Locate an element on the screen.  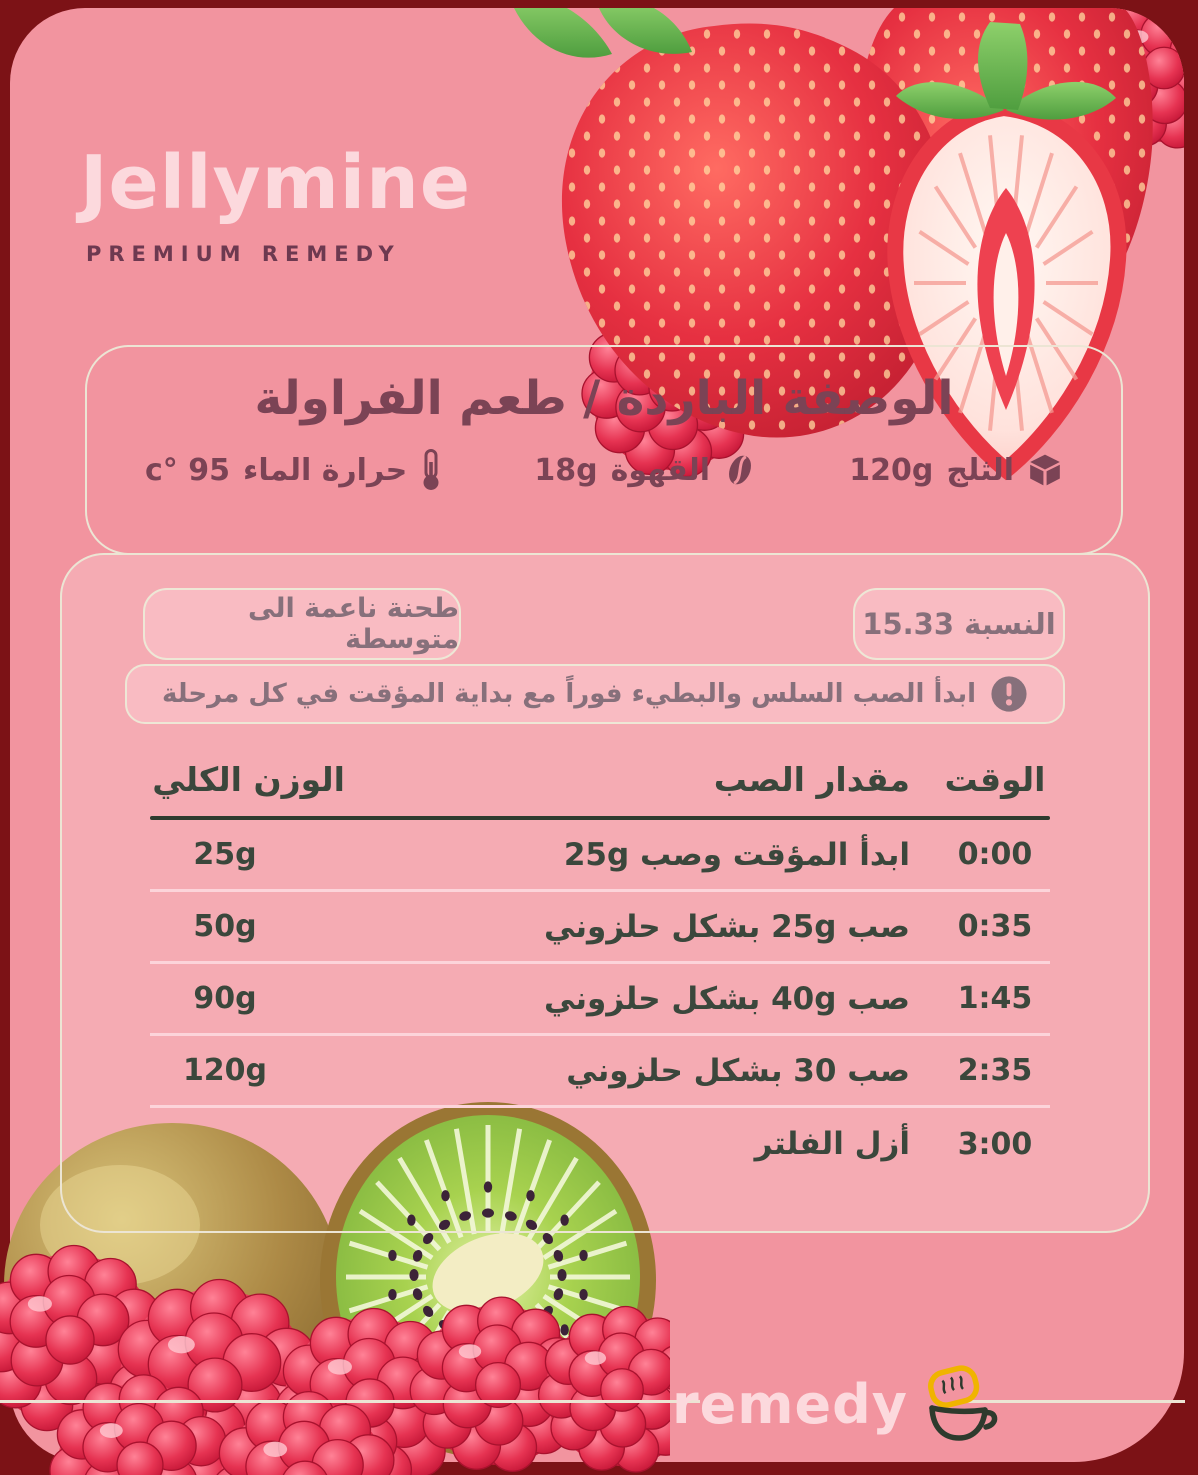
brand-block: Jellymine PREMIUM REMEDY is located at coordinates (275, 203).